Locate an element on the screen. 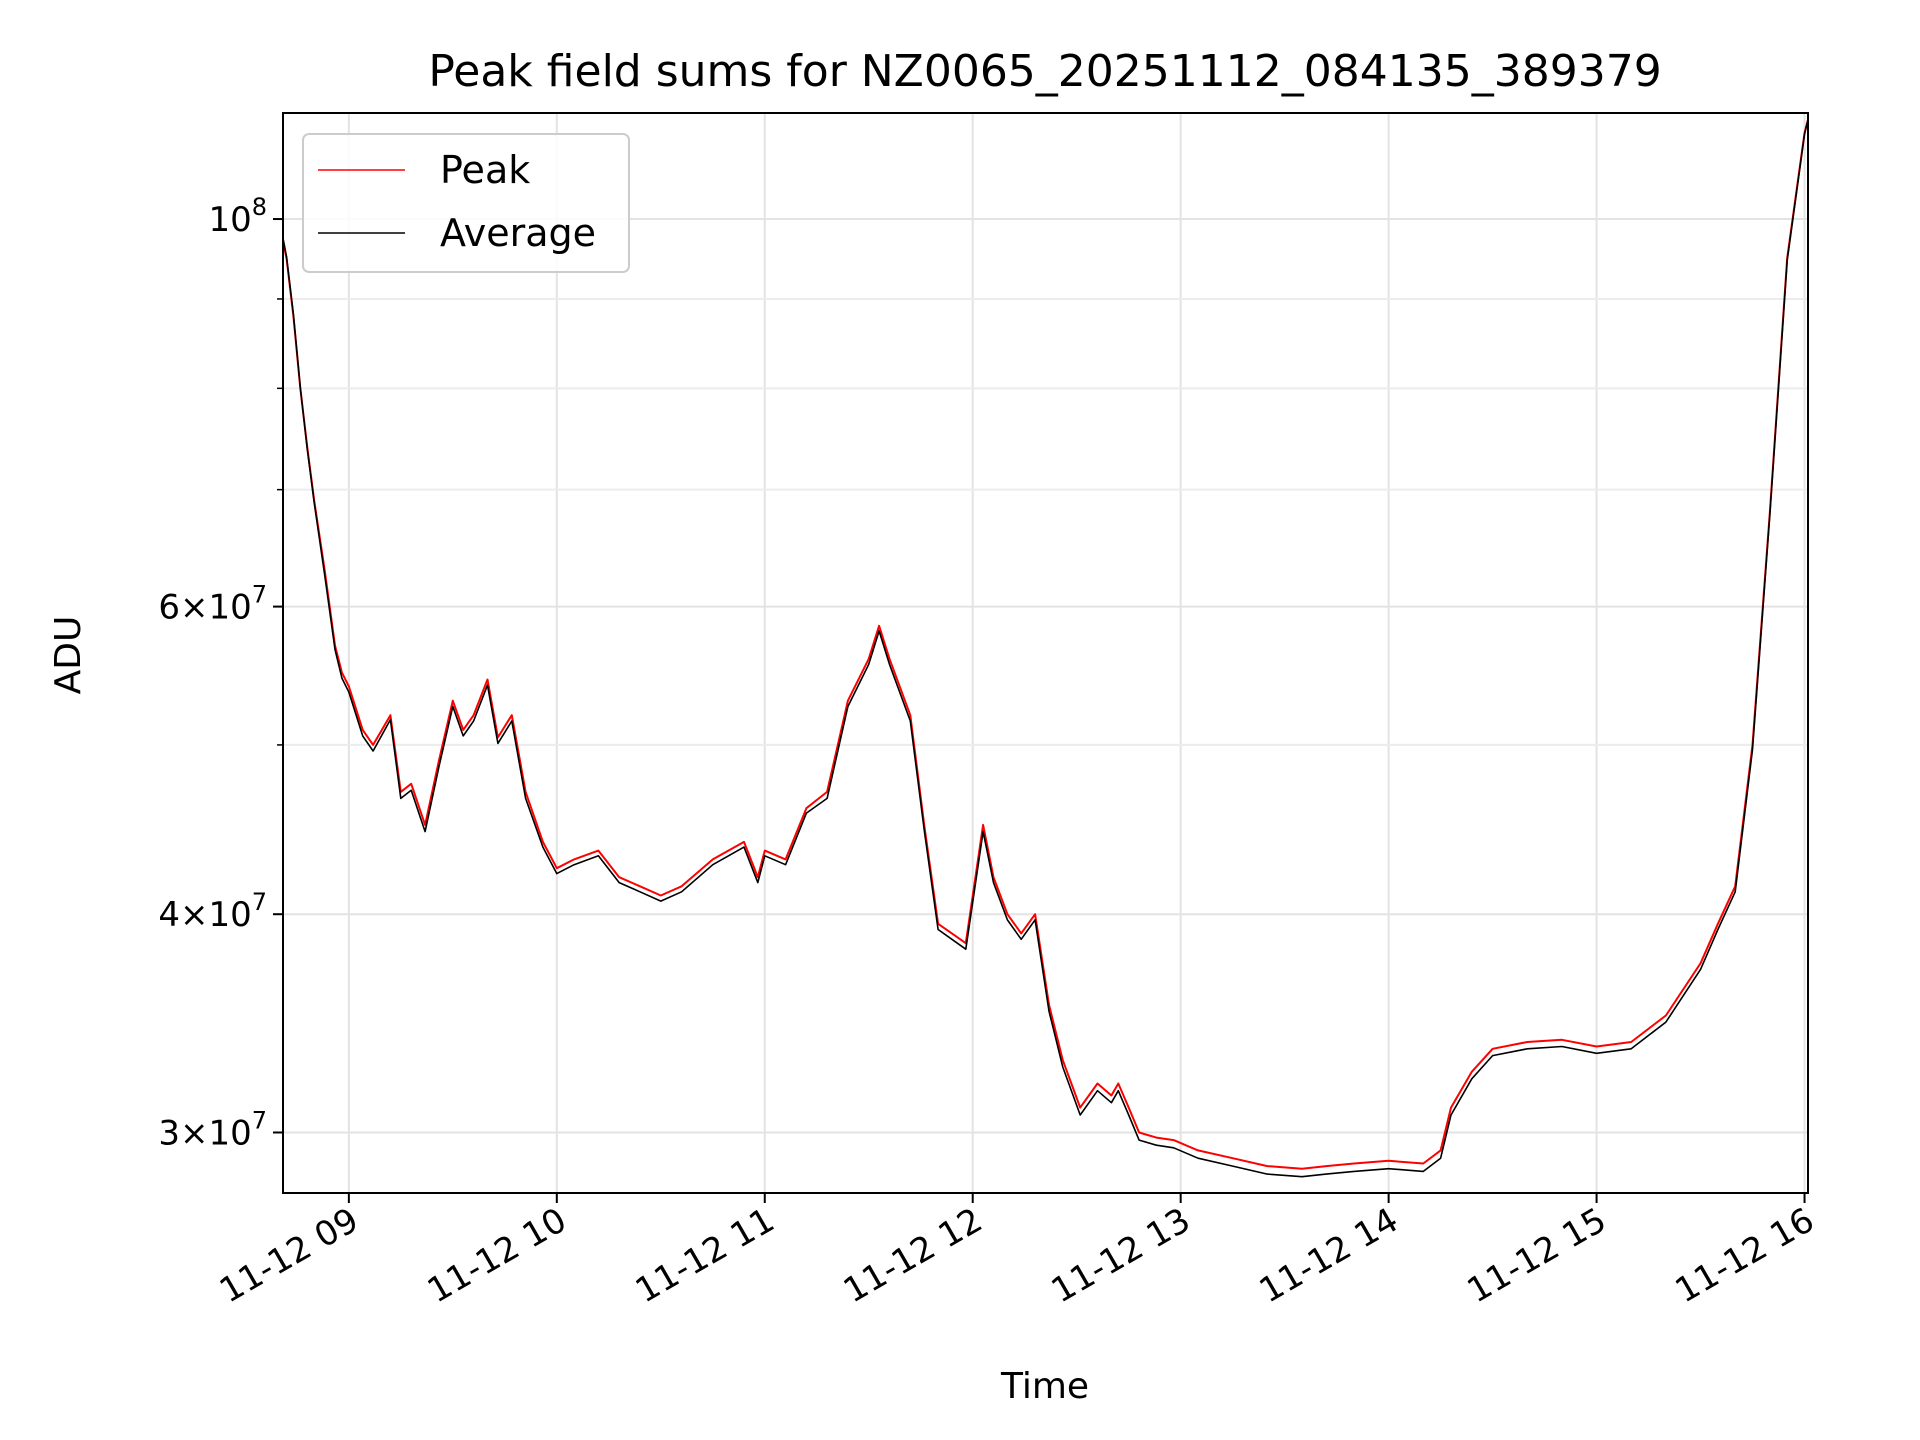 The height and width of the screenshot is (1440, 1920). y-tick-label: 4×107 is located at coordinates (212, 911).